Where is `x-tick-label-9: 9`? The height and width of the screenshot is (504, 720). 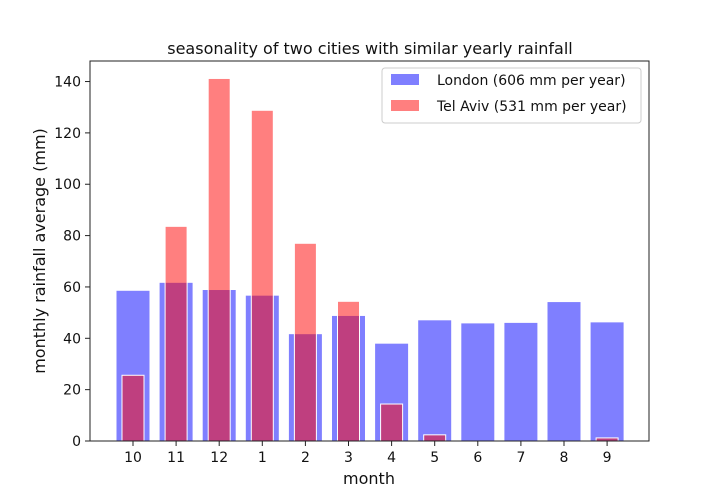 x-tick-label-9: 9 is located at coordinates (607, 458).